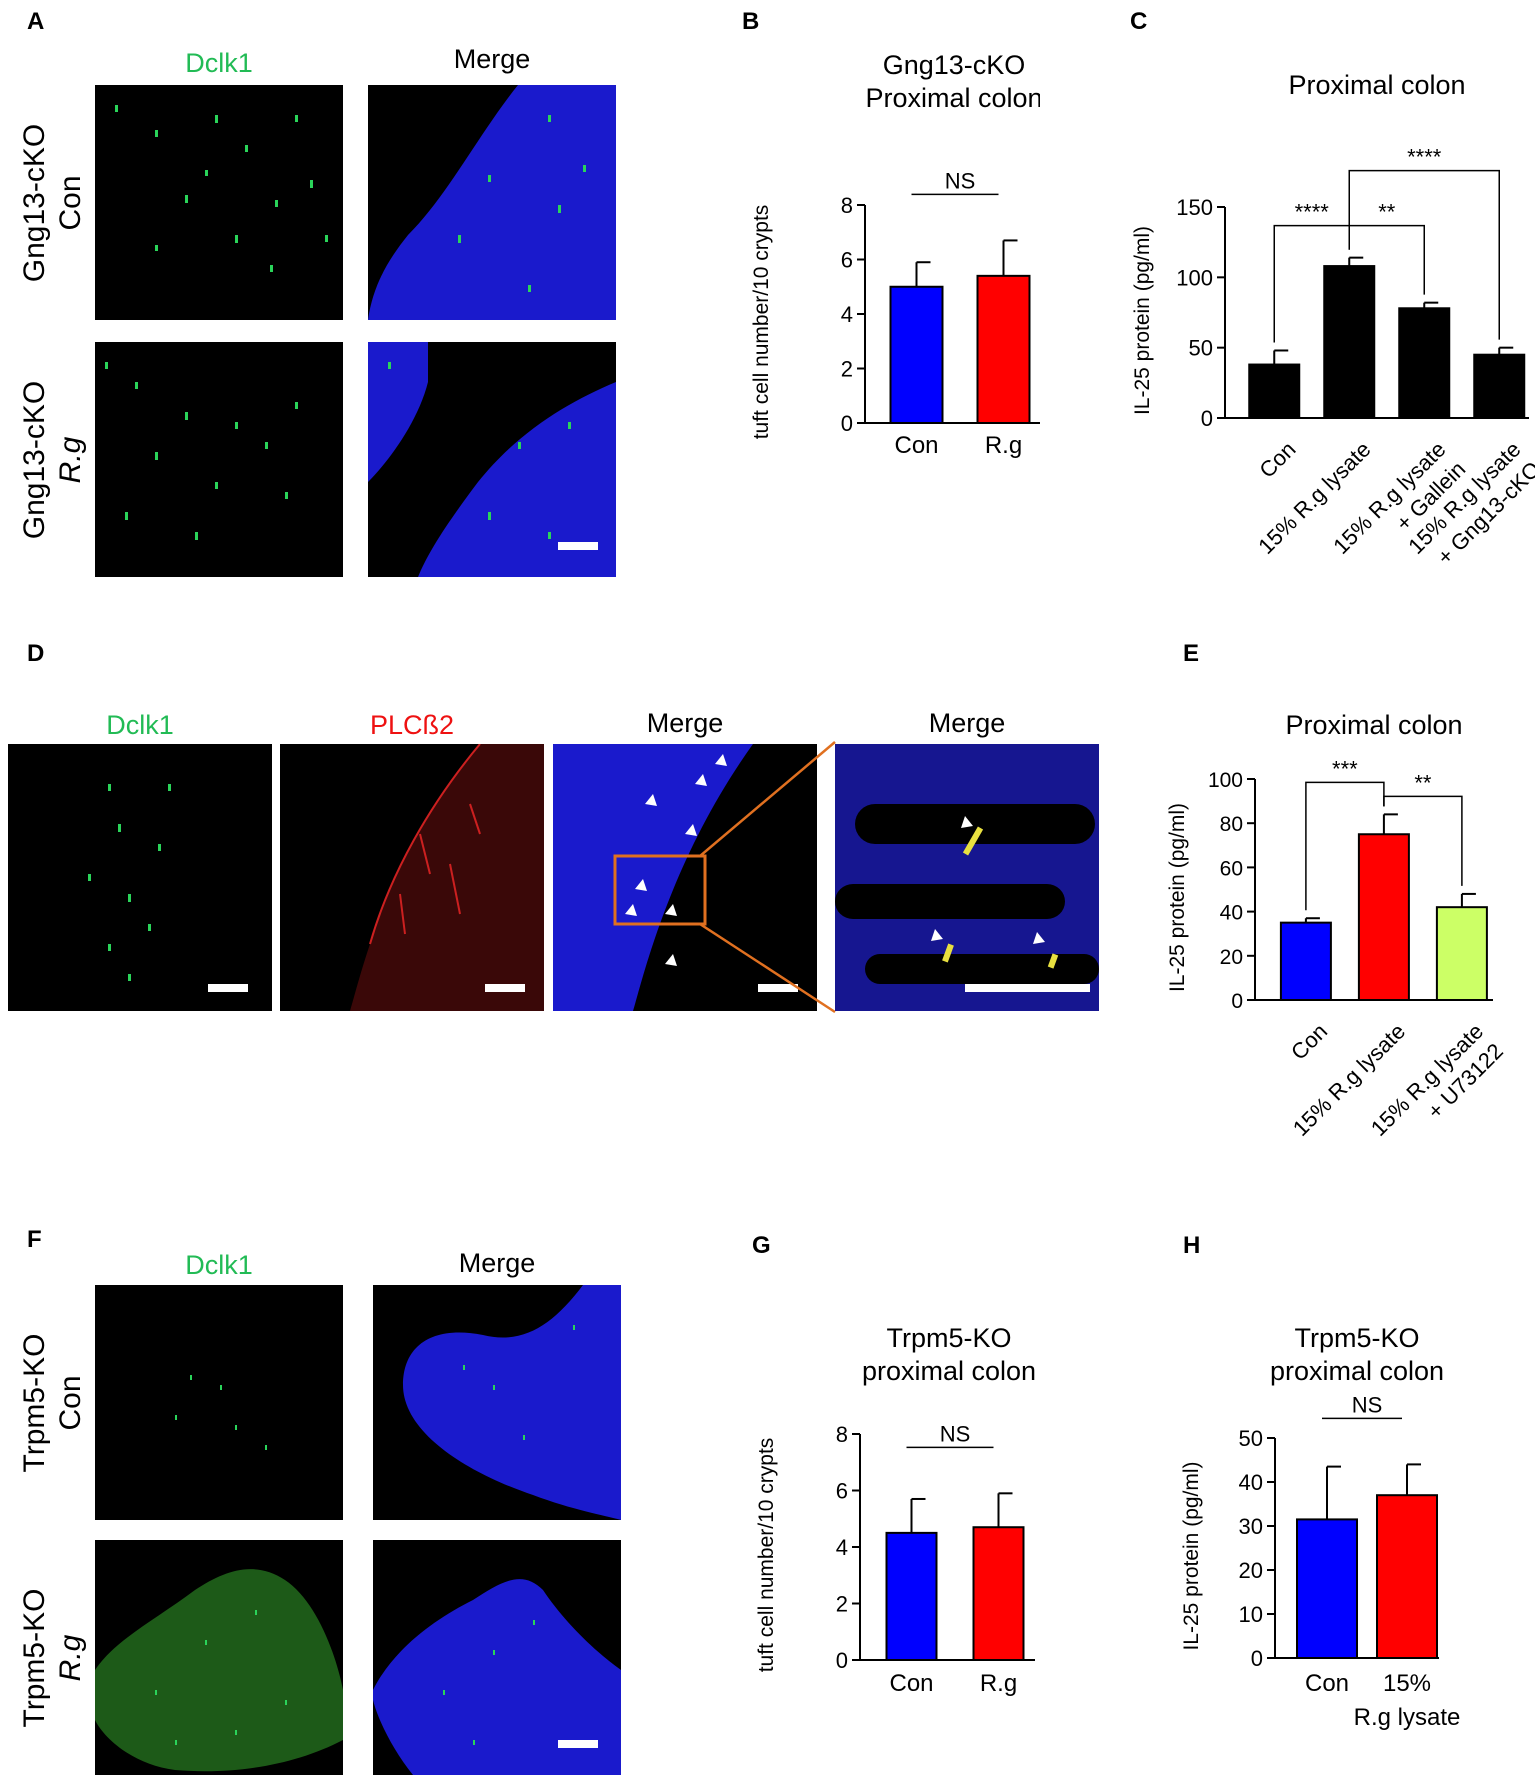 Image resolution: width=1535 pixels, height=1783 pixels. What do you see at coordinates (140, 877) in the screenshot?
I see `micrograph-d-dclk1` at bounding box center [140, 877].